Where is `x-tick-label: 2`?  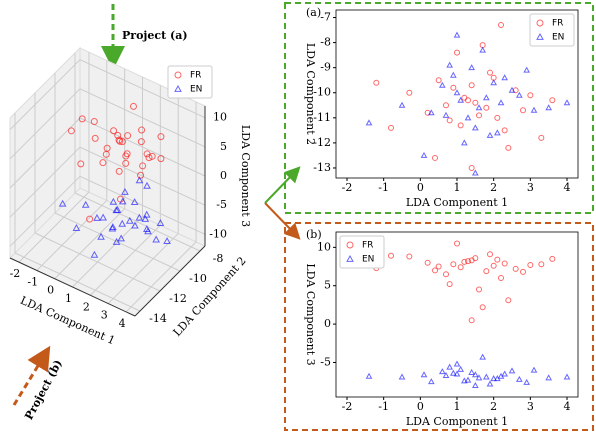
x-tick-label: 2 is located at coordinates (86, 306).